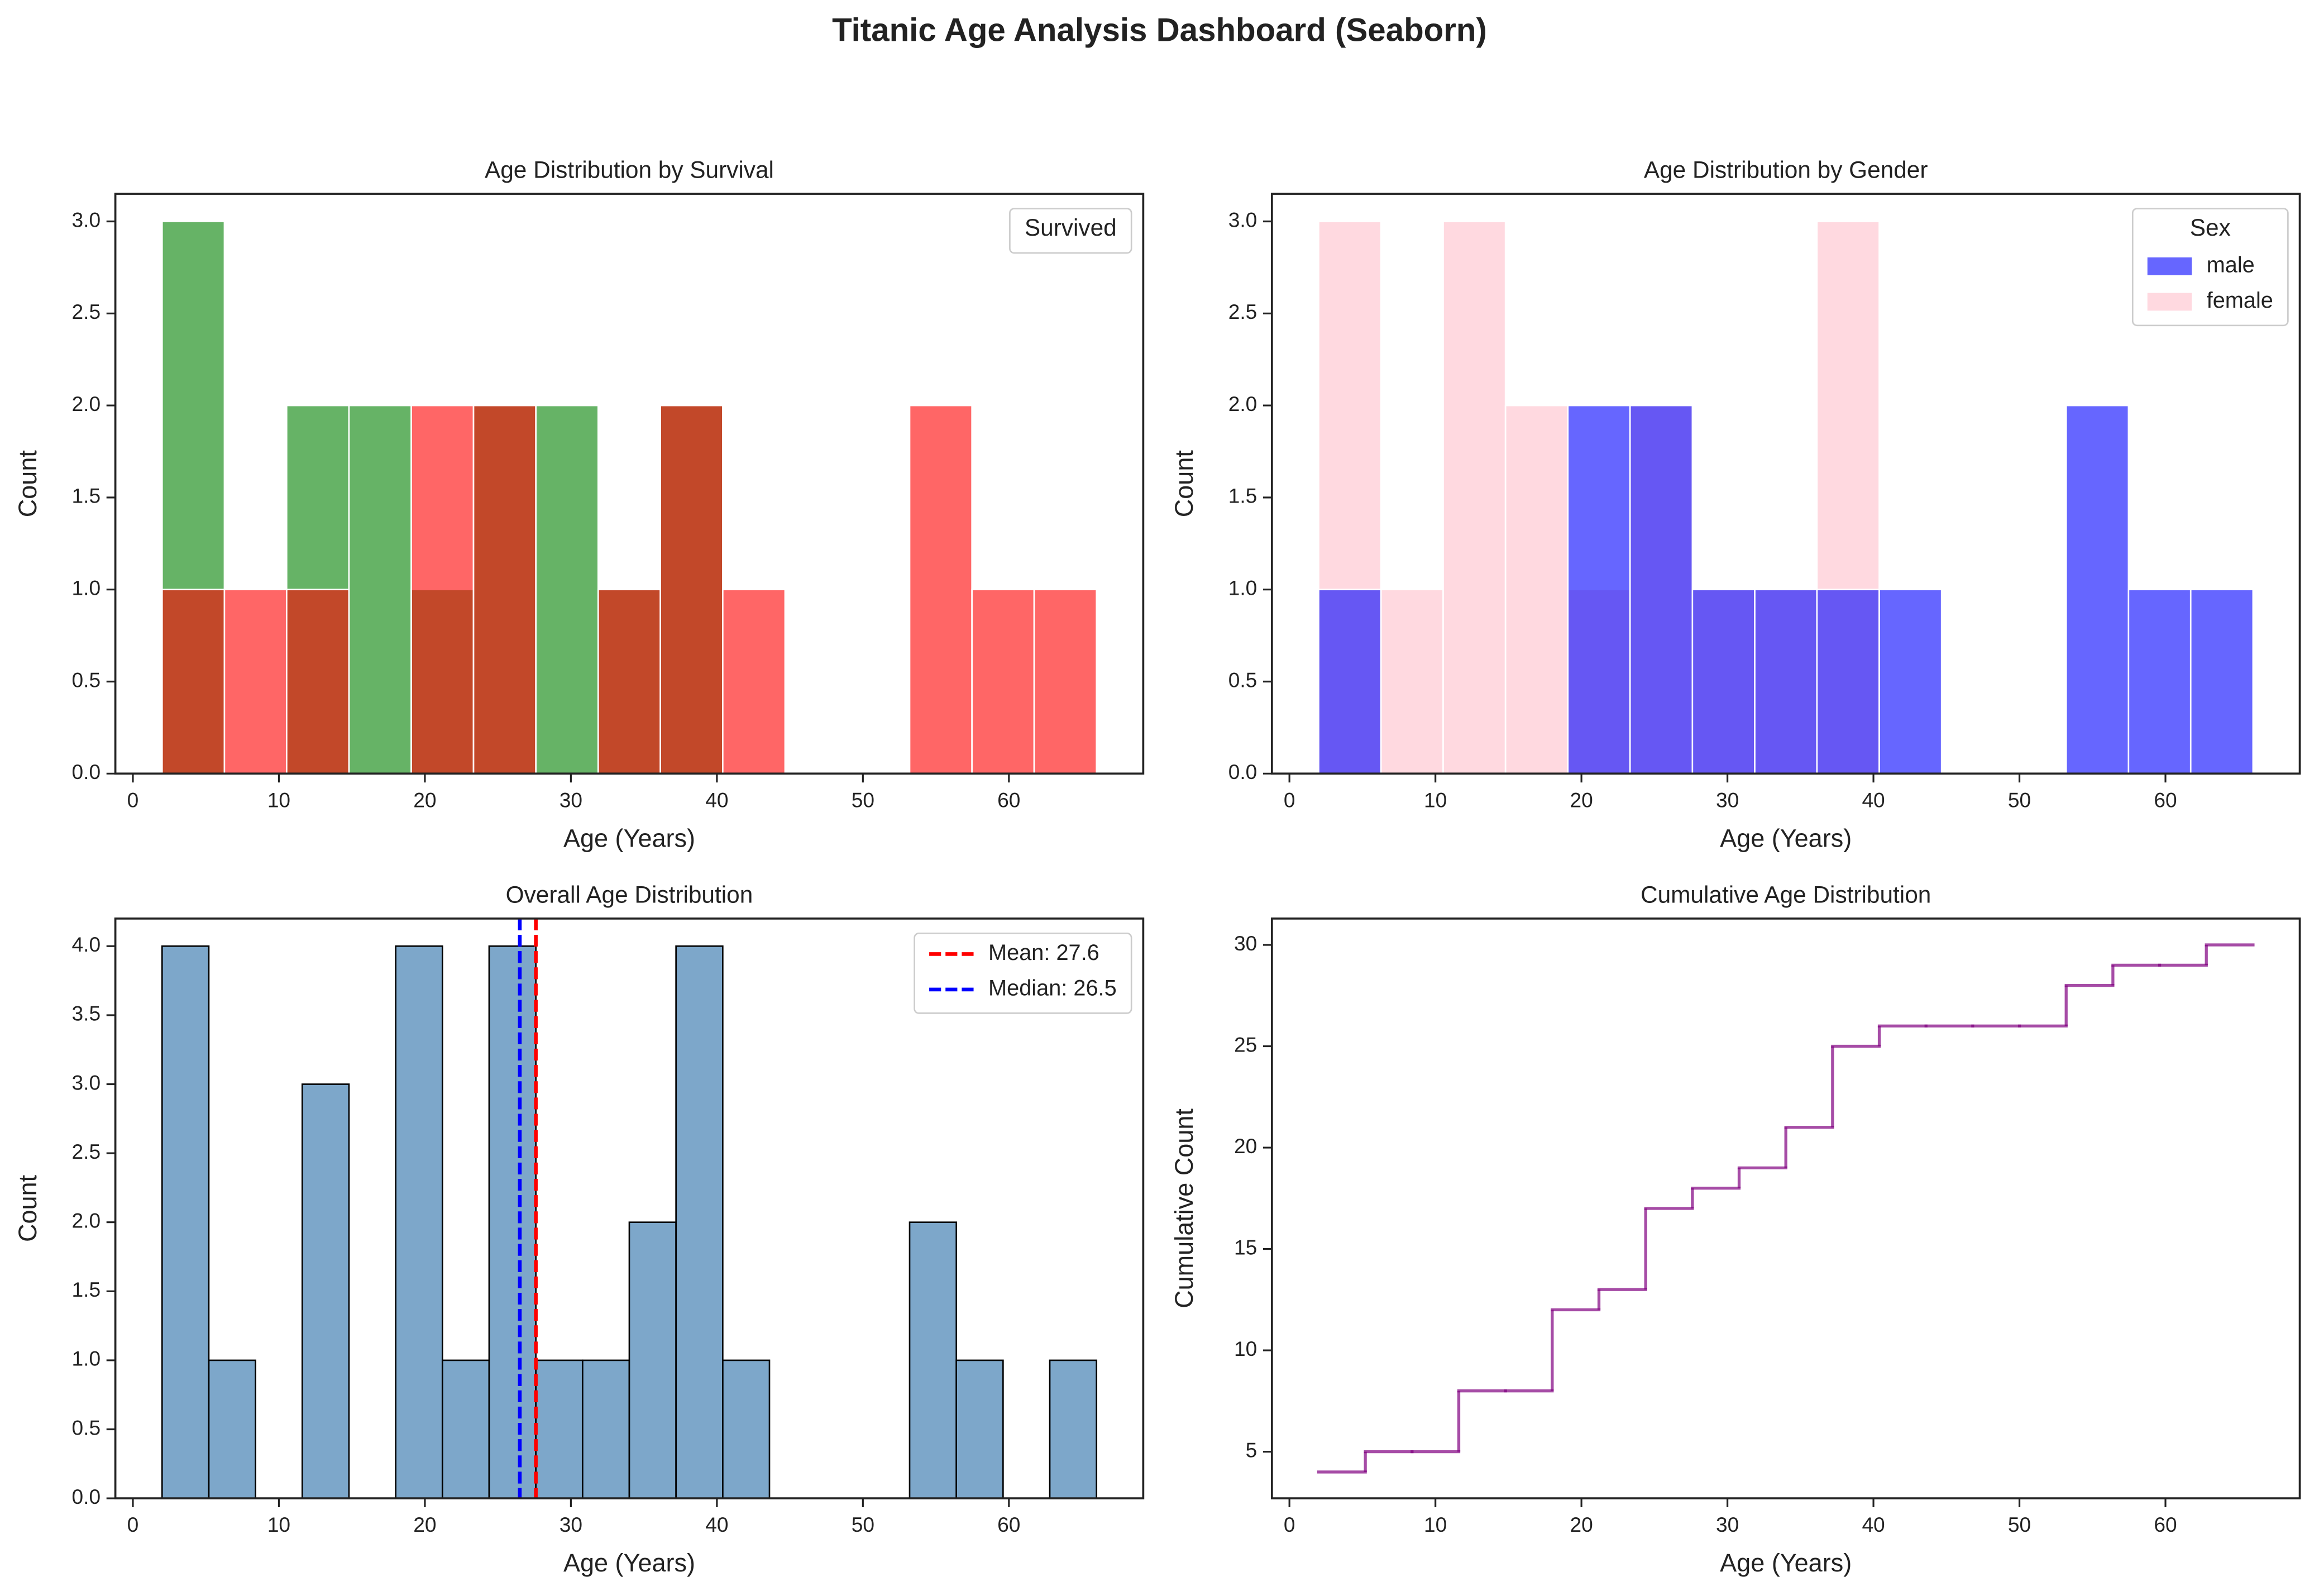  I want to click on legend-box, so click(1070, 231).